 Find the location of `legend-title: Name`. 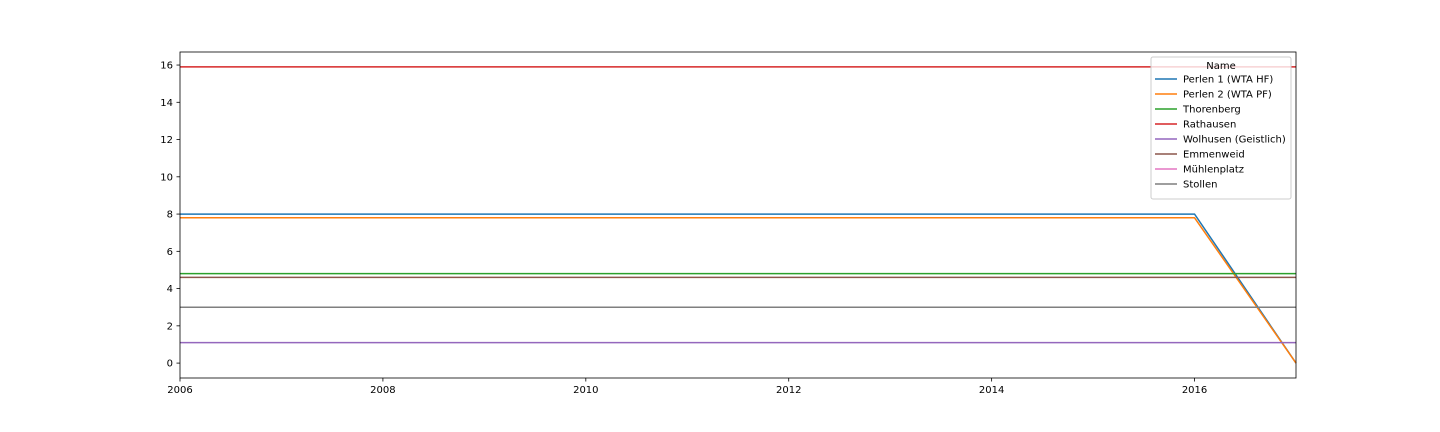

legend-title: Name is located at coordinates (1221, 66).